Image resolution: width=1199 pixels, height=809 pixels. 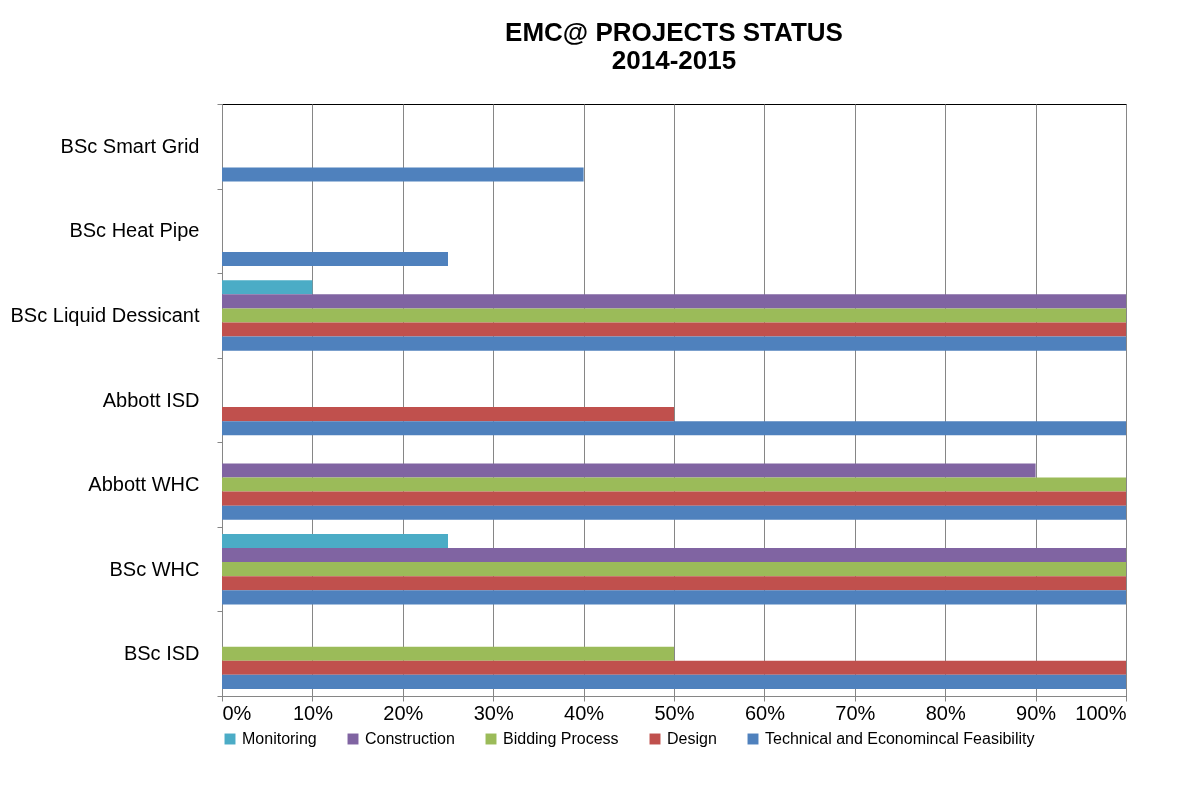 What do you see at coordinates (900, 738) in the screenshot?
I see `legend-label: Technical and Economincal Feasibility` at bounding box center [900, 738].